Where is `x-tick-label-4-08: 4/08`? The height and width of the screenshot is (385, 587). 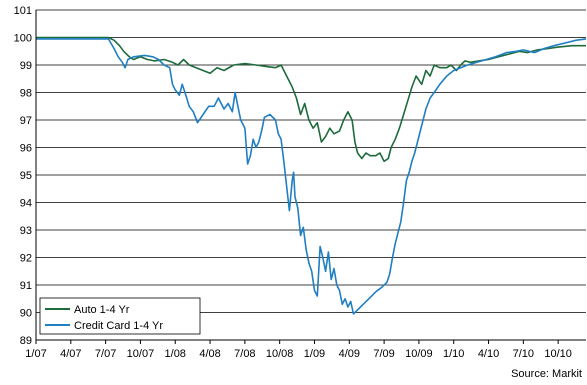 x-tick-label-4-08: 4/08 is located at coordinates (209, 354).